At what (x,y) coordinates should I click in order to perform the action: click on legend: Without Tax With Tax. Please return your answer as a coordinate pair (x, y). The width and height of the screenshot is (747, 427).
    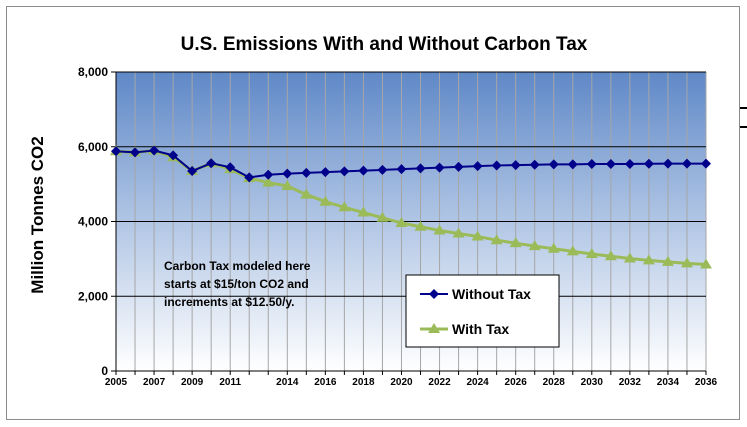
    Looking at the image, I should click on (482, 311).